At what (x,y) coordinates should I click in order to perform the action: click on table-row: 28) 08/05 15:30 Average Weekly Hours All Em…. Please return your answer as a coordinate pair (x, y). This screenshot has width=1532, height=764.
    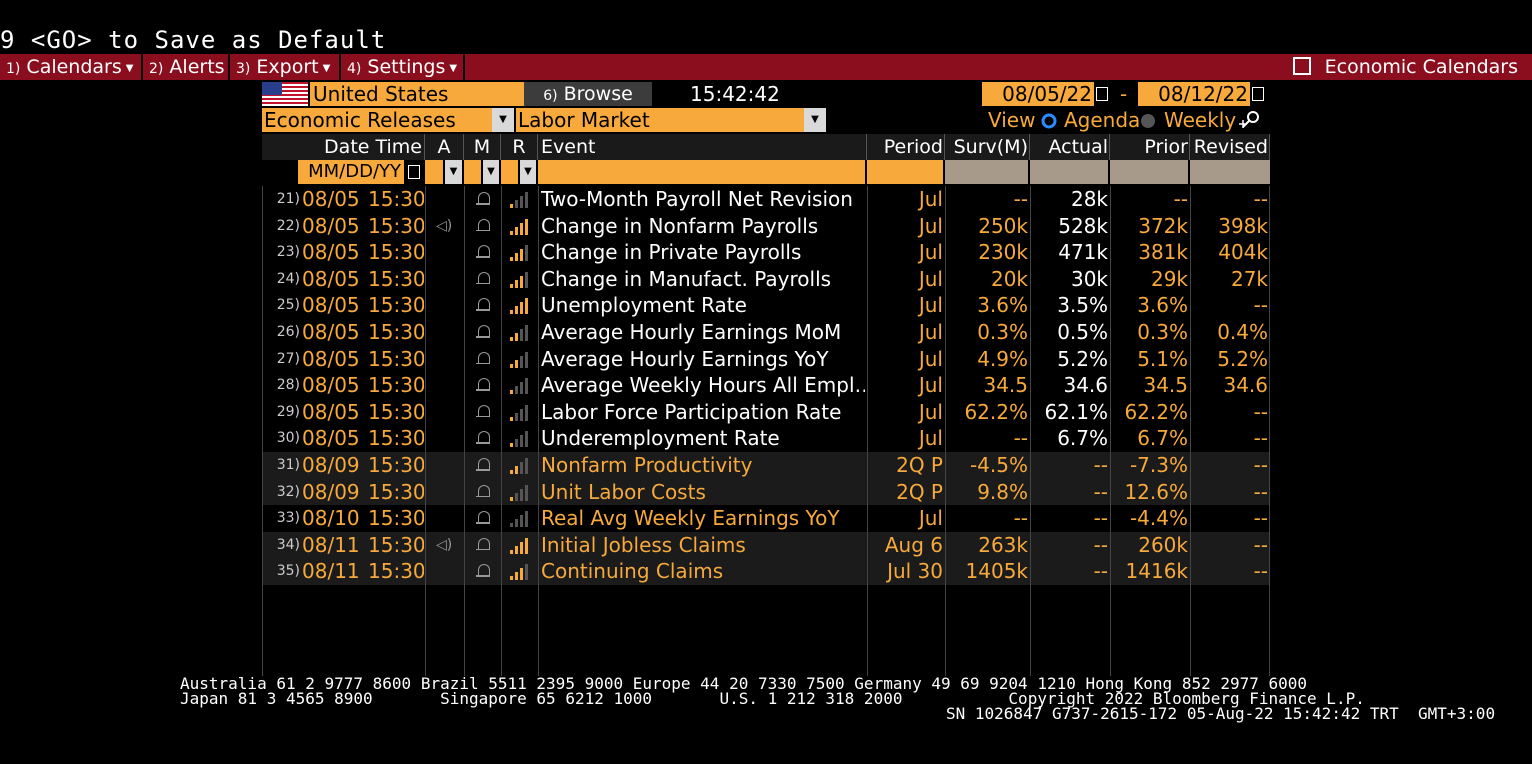
    Looking at the image, I should click on (766, 385).